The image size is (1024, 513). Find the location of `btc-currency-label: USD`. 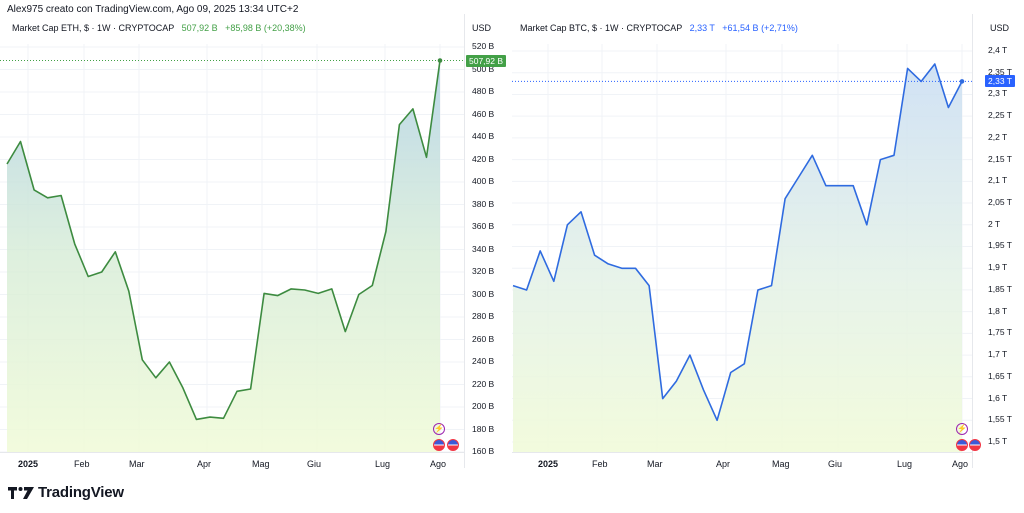

btc-currency-label: USD is located at coordinates (1000, 28).